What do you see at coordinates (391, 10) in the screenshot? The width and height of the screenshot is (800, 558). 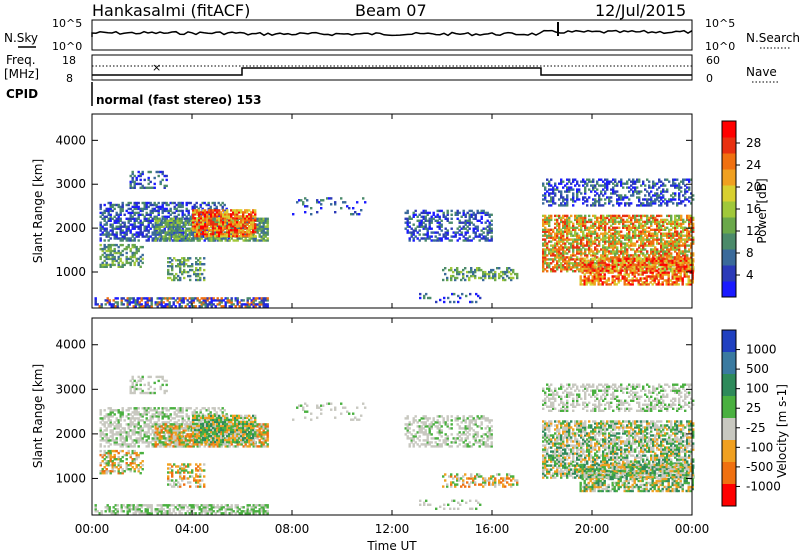 I see `beam-label: Beam 07` at bounding box center [391, 10].